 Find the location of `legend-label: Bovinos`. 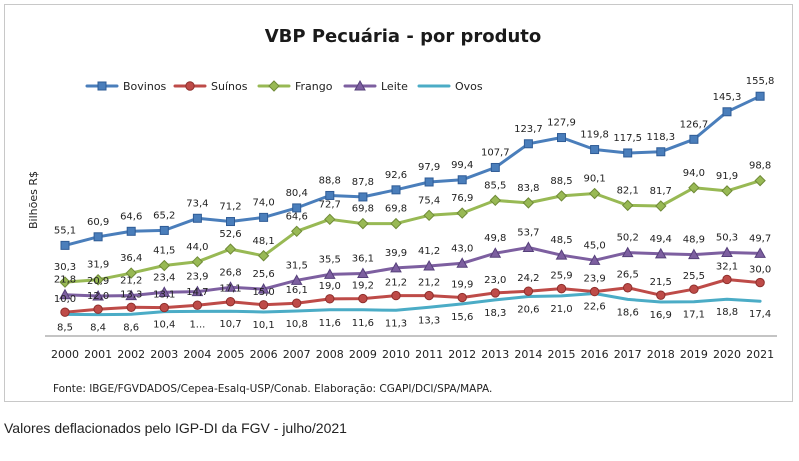

legend-label: Bovinos is located at coordinates (145, 86).